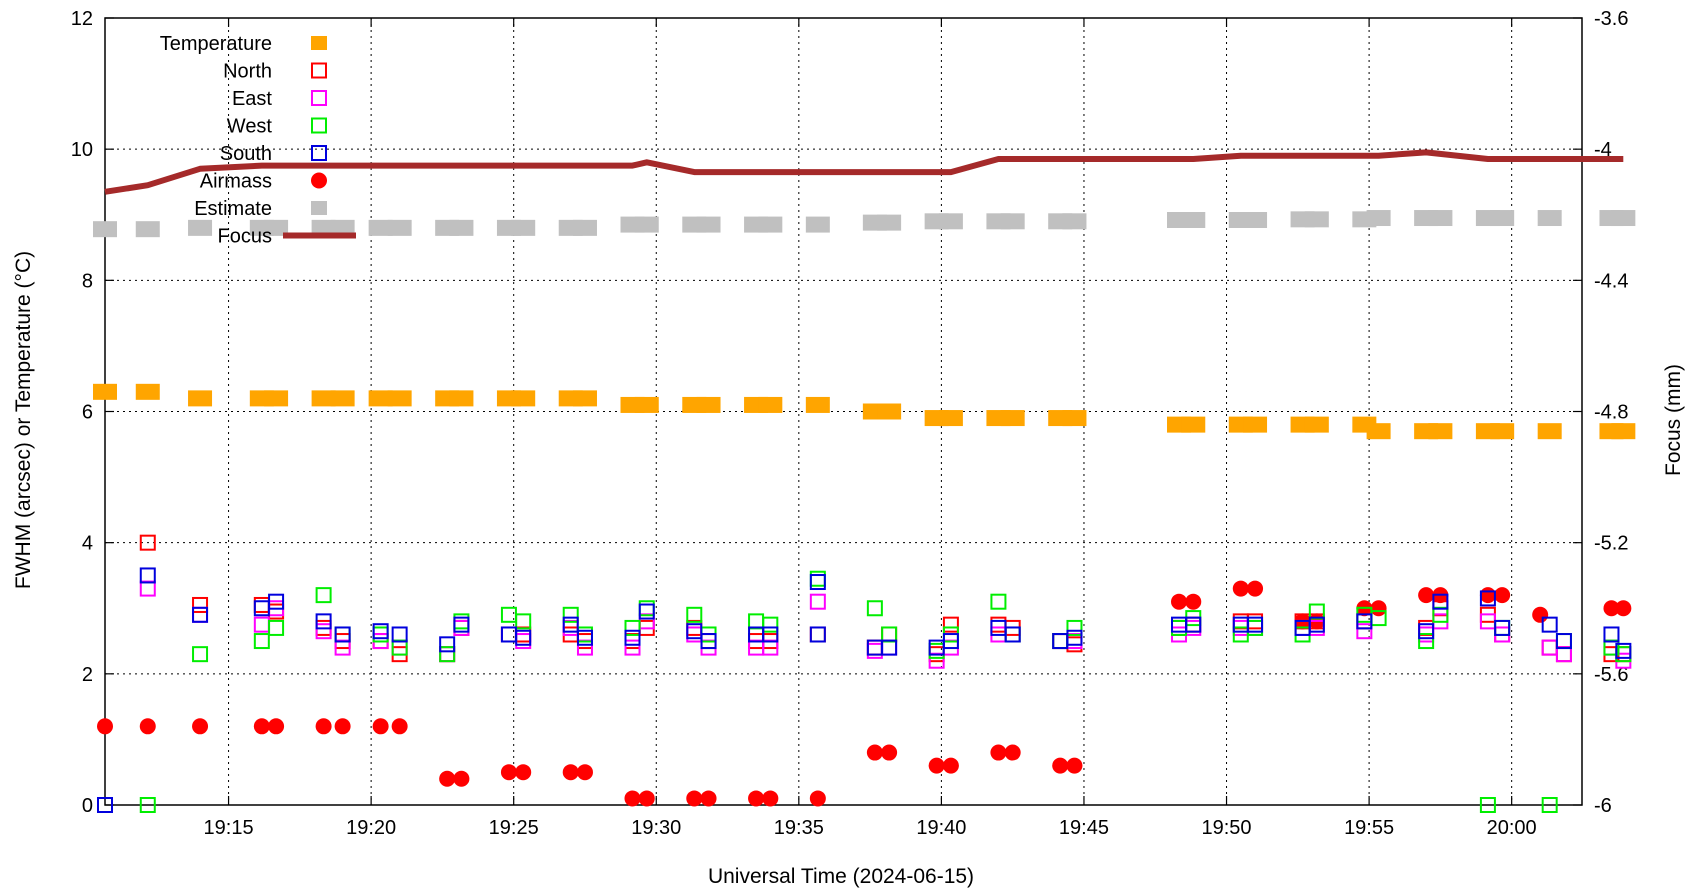 This screenshot has width=1692, height=893. What do you see at coordinates (273, 154) in the screenshot?
I see `legend-entry-south: South` at bounding box center [273, 154].